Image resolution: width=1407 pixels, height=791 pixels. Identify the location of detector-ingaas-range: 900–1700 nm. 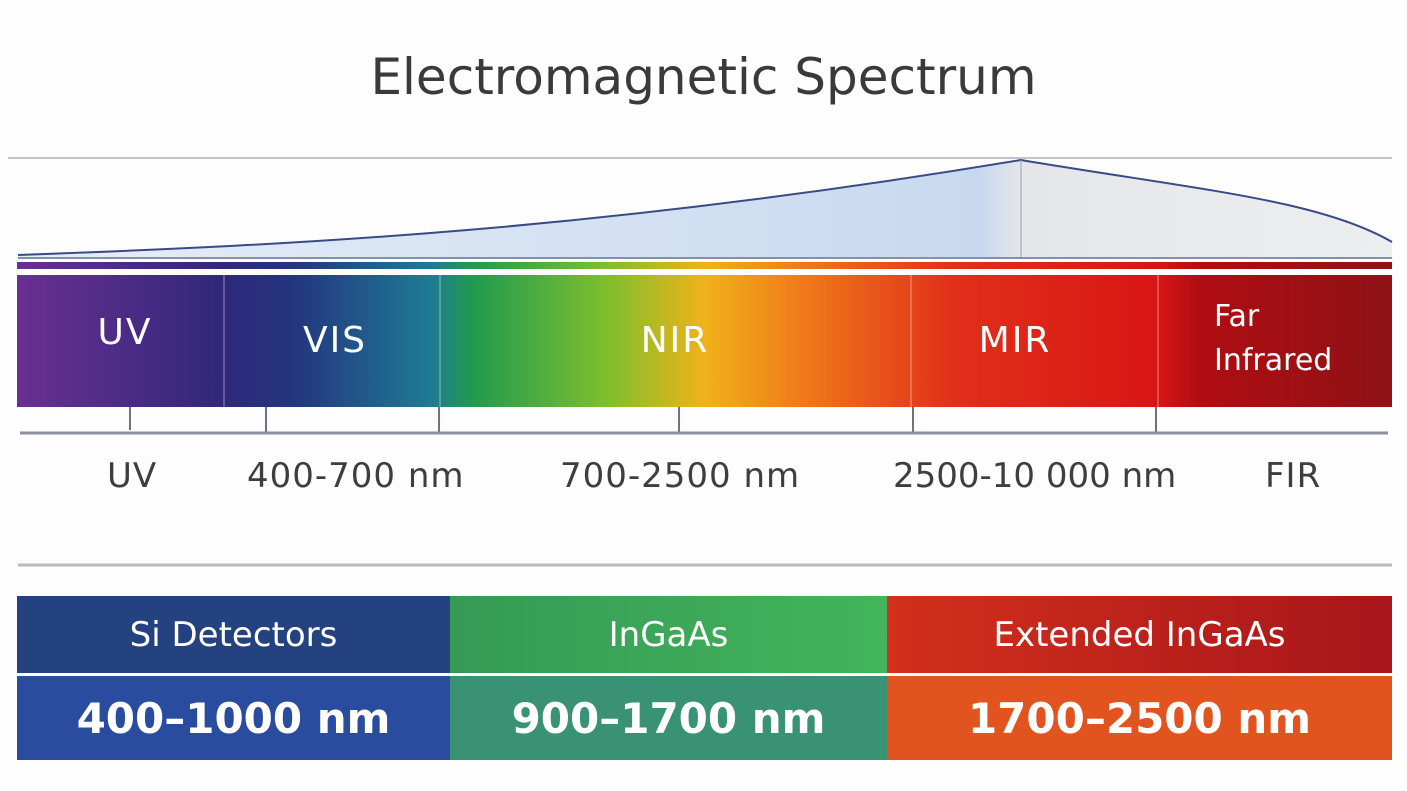
(668, 718).